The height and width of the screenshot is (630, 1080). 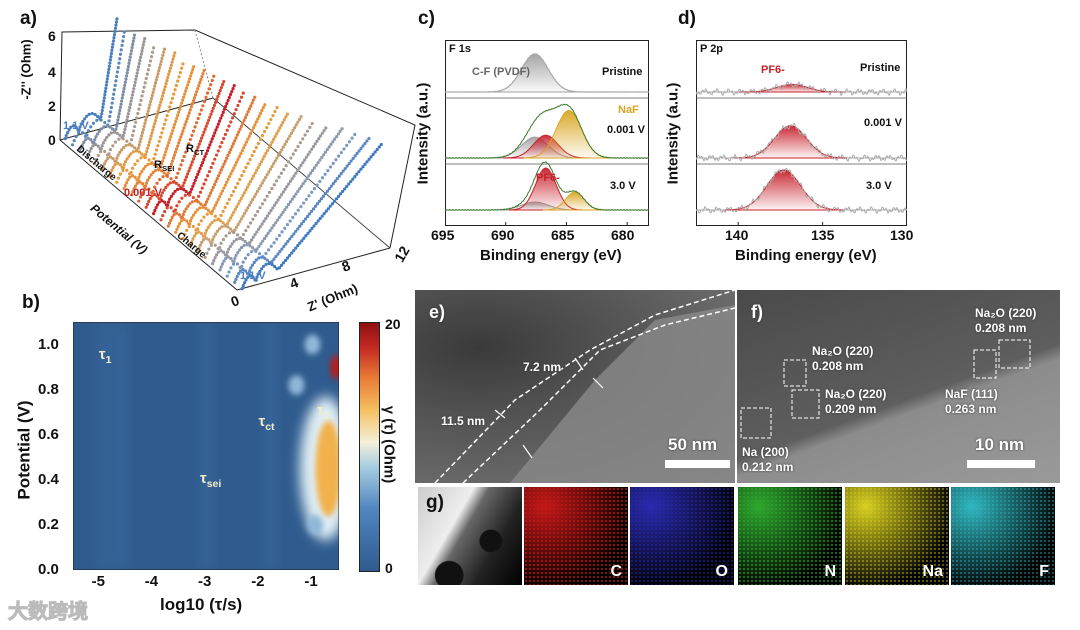 I want to click on z-tick-2: 2, so click(x=52, y=106).